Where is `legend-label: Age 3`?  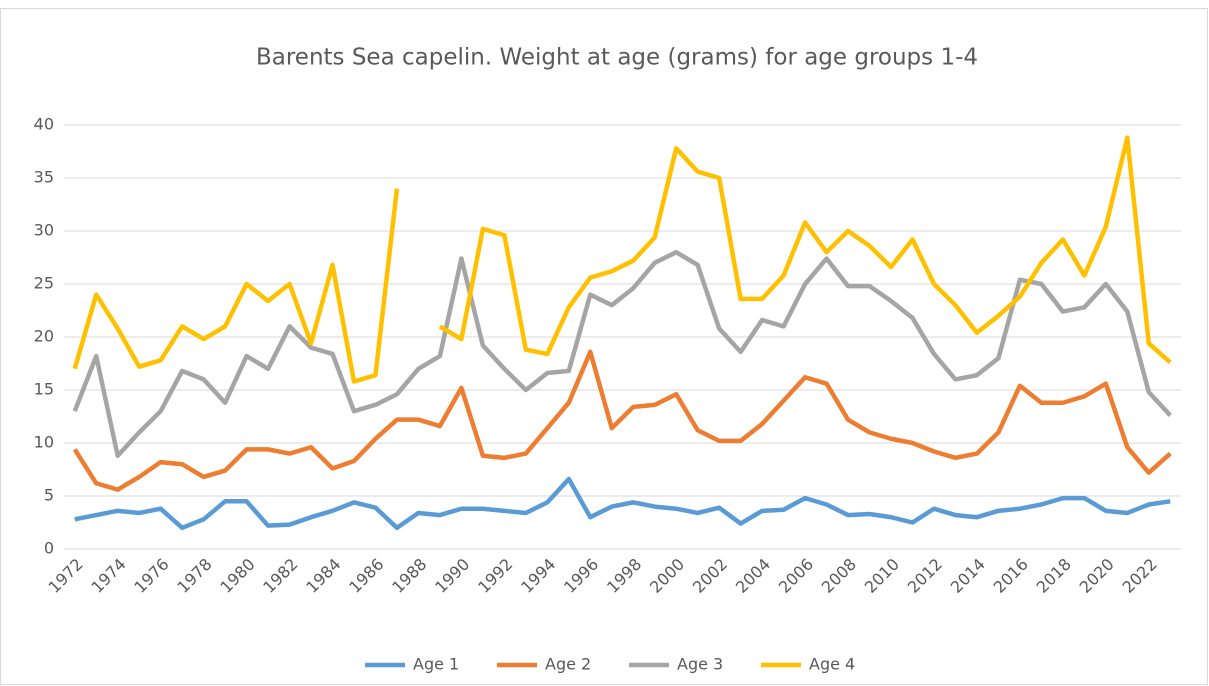
legend-label: Age 3 is located at coordinates (700, 664).